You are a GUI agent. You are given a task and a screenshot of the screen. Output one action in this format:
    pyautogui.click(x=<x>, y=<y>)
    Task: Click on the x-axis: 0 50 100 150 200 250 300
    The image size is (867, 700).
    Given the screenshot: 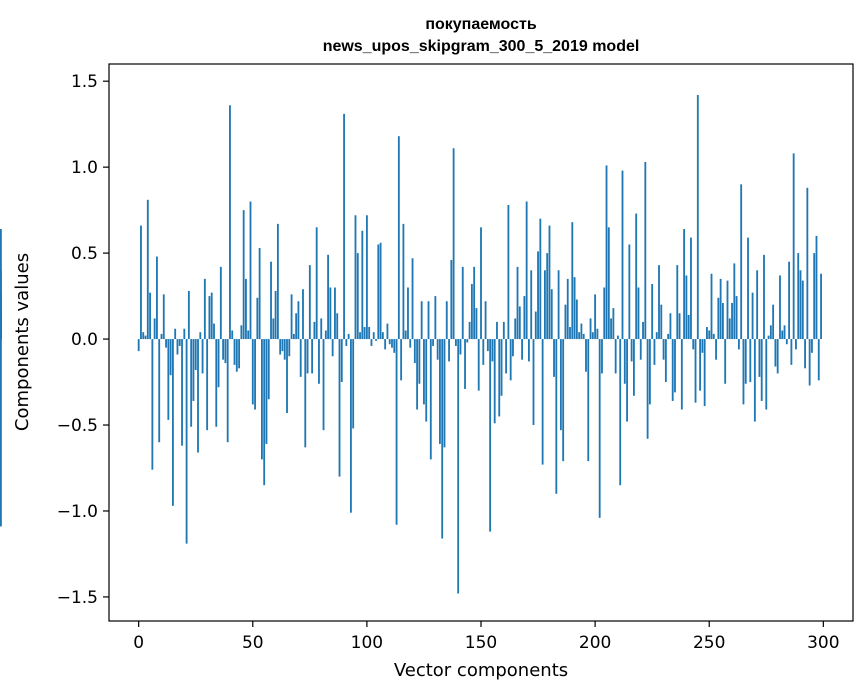 What is the action you would take?
    pyautogui.click(x=486, y=637)
    